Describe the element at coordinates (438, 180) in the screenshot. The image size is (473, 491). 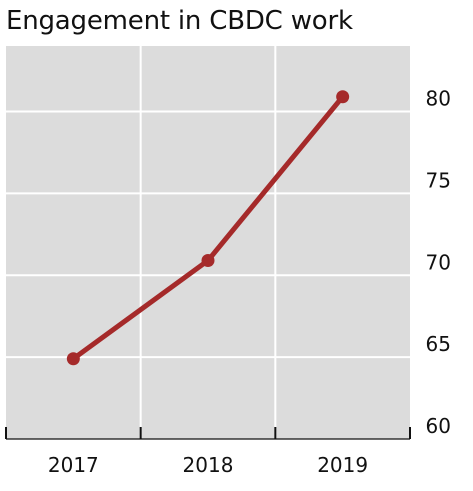
I see `y-tick-label: 75` at that location.